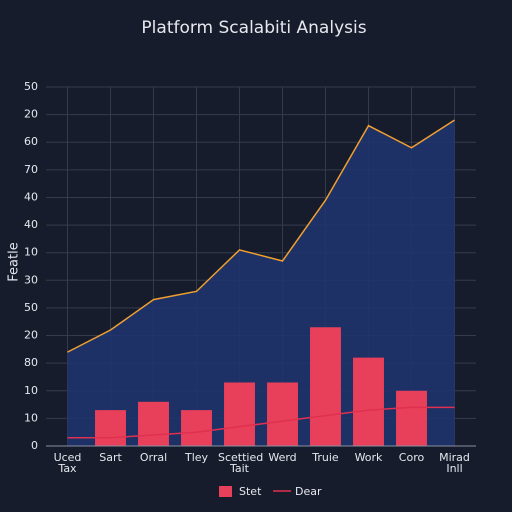 This screenshot has height=512, width=512. Describe the element at coordinates (241, 463) in the screenshot. I see `x-tick-label: Scettied Tait` at that location.